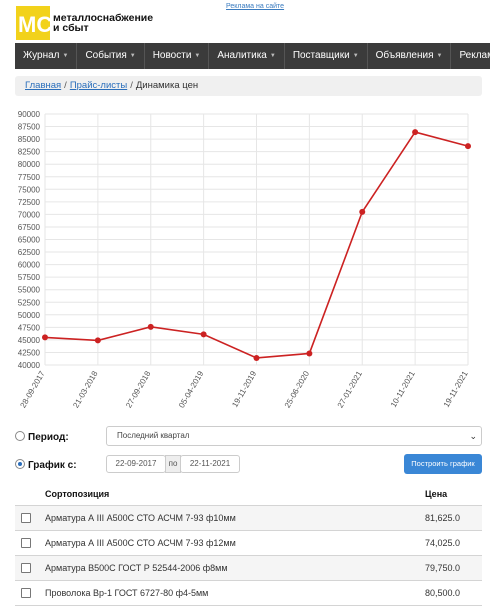 The height and width of the screenshot is (606, 490). Describe the element at coordinates (77, 494) in the screenshot. I see `column-header-item: Сортопозиция` at that location.